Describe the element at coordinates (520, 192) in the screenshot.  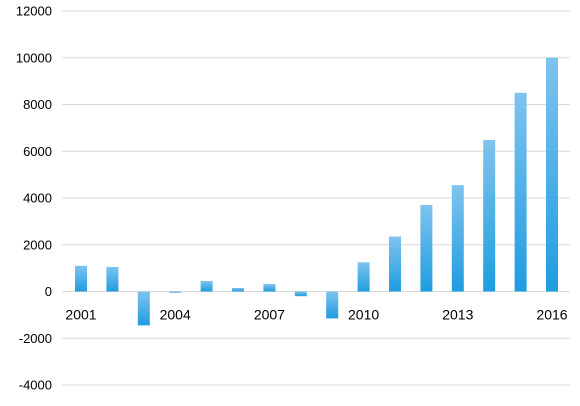
I see `bar-2015` at that location.